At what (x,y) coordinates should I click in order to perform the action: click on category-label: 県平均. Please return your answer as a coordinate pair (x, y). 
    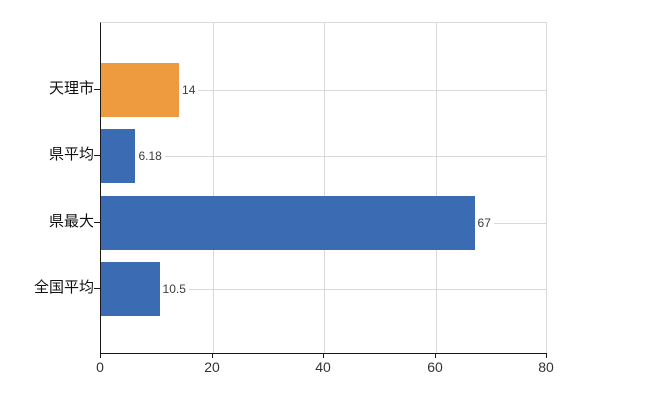
    Looking at the image, I should click on (71, 154).